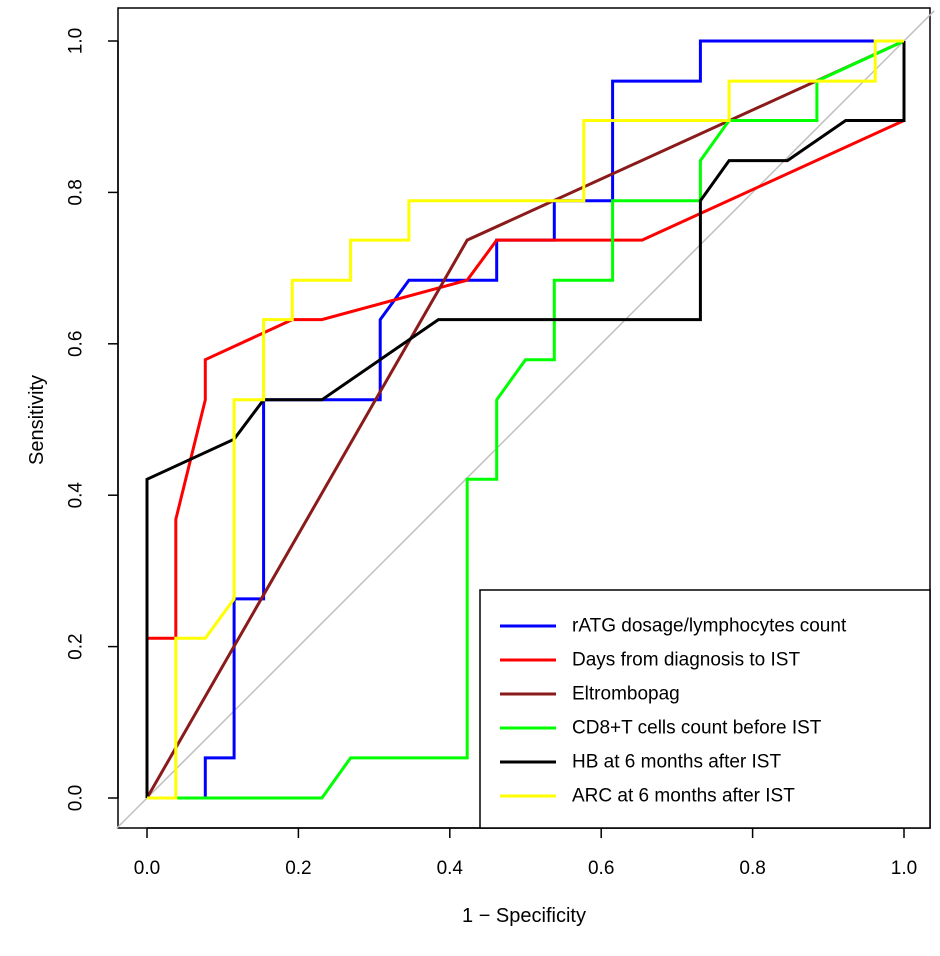  Describe the element at coordinates (76, 646) in the screenshot. I see `y-tick-label: 0.2` at that location.